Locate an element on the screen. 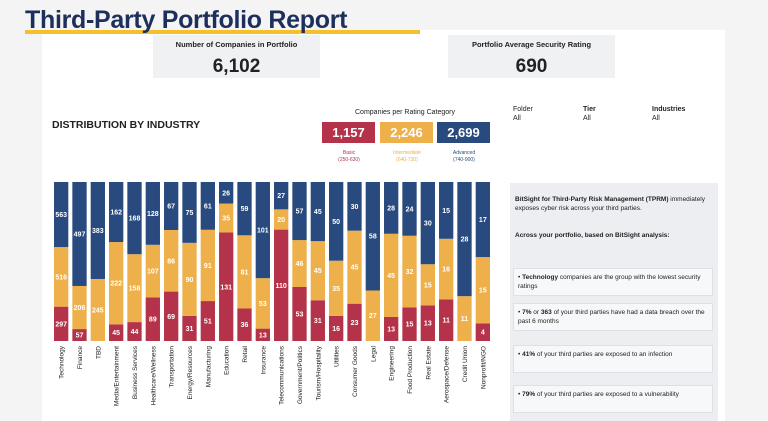  x-tick-label: Transportation is located at coordinates (172, 367).